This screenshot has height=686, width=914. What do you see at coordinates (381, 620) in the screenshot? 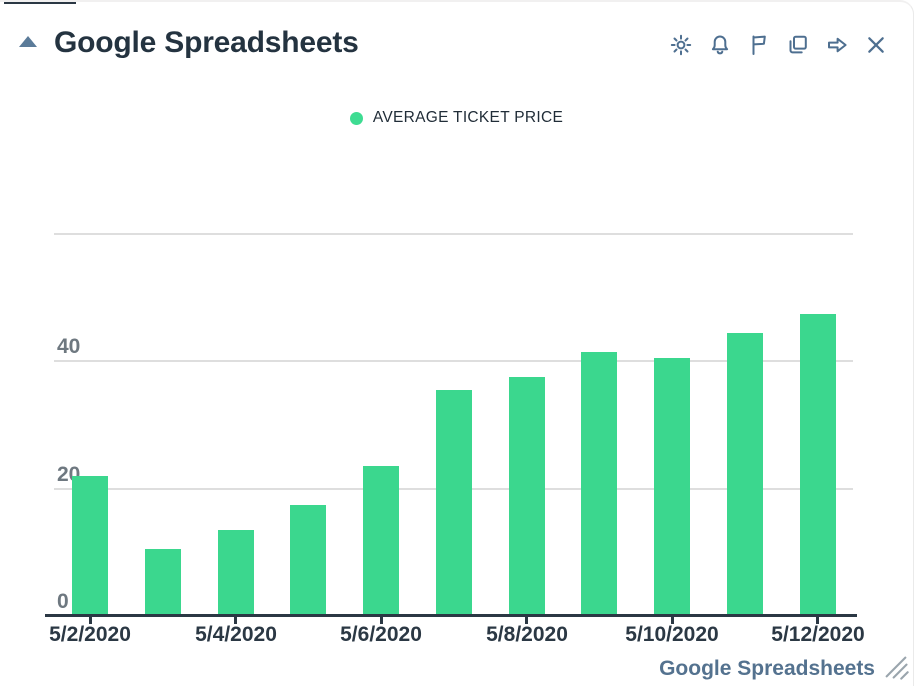
I see `x-axis-tick-5/6/2020` at bounding box center [381, 620].